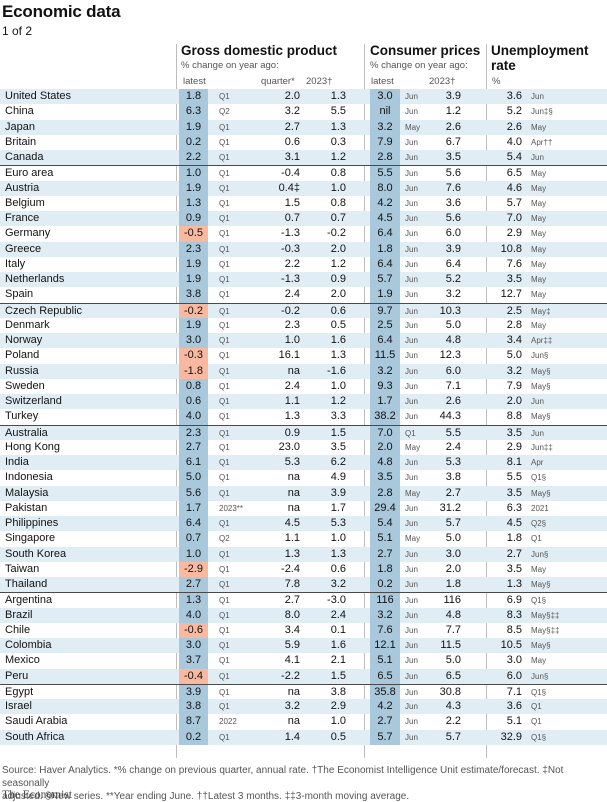  What do you see at coordinates (193, 280) in the screenshot?
I see `gdp-latest-value: 1.9` at bounding box center [193, 280].